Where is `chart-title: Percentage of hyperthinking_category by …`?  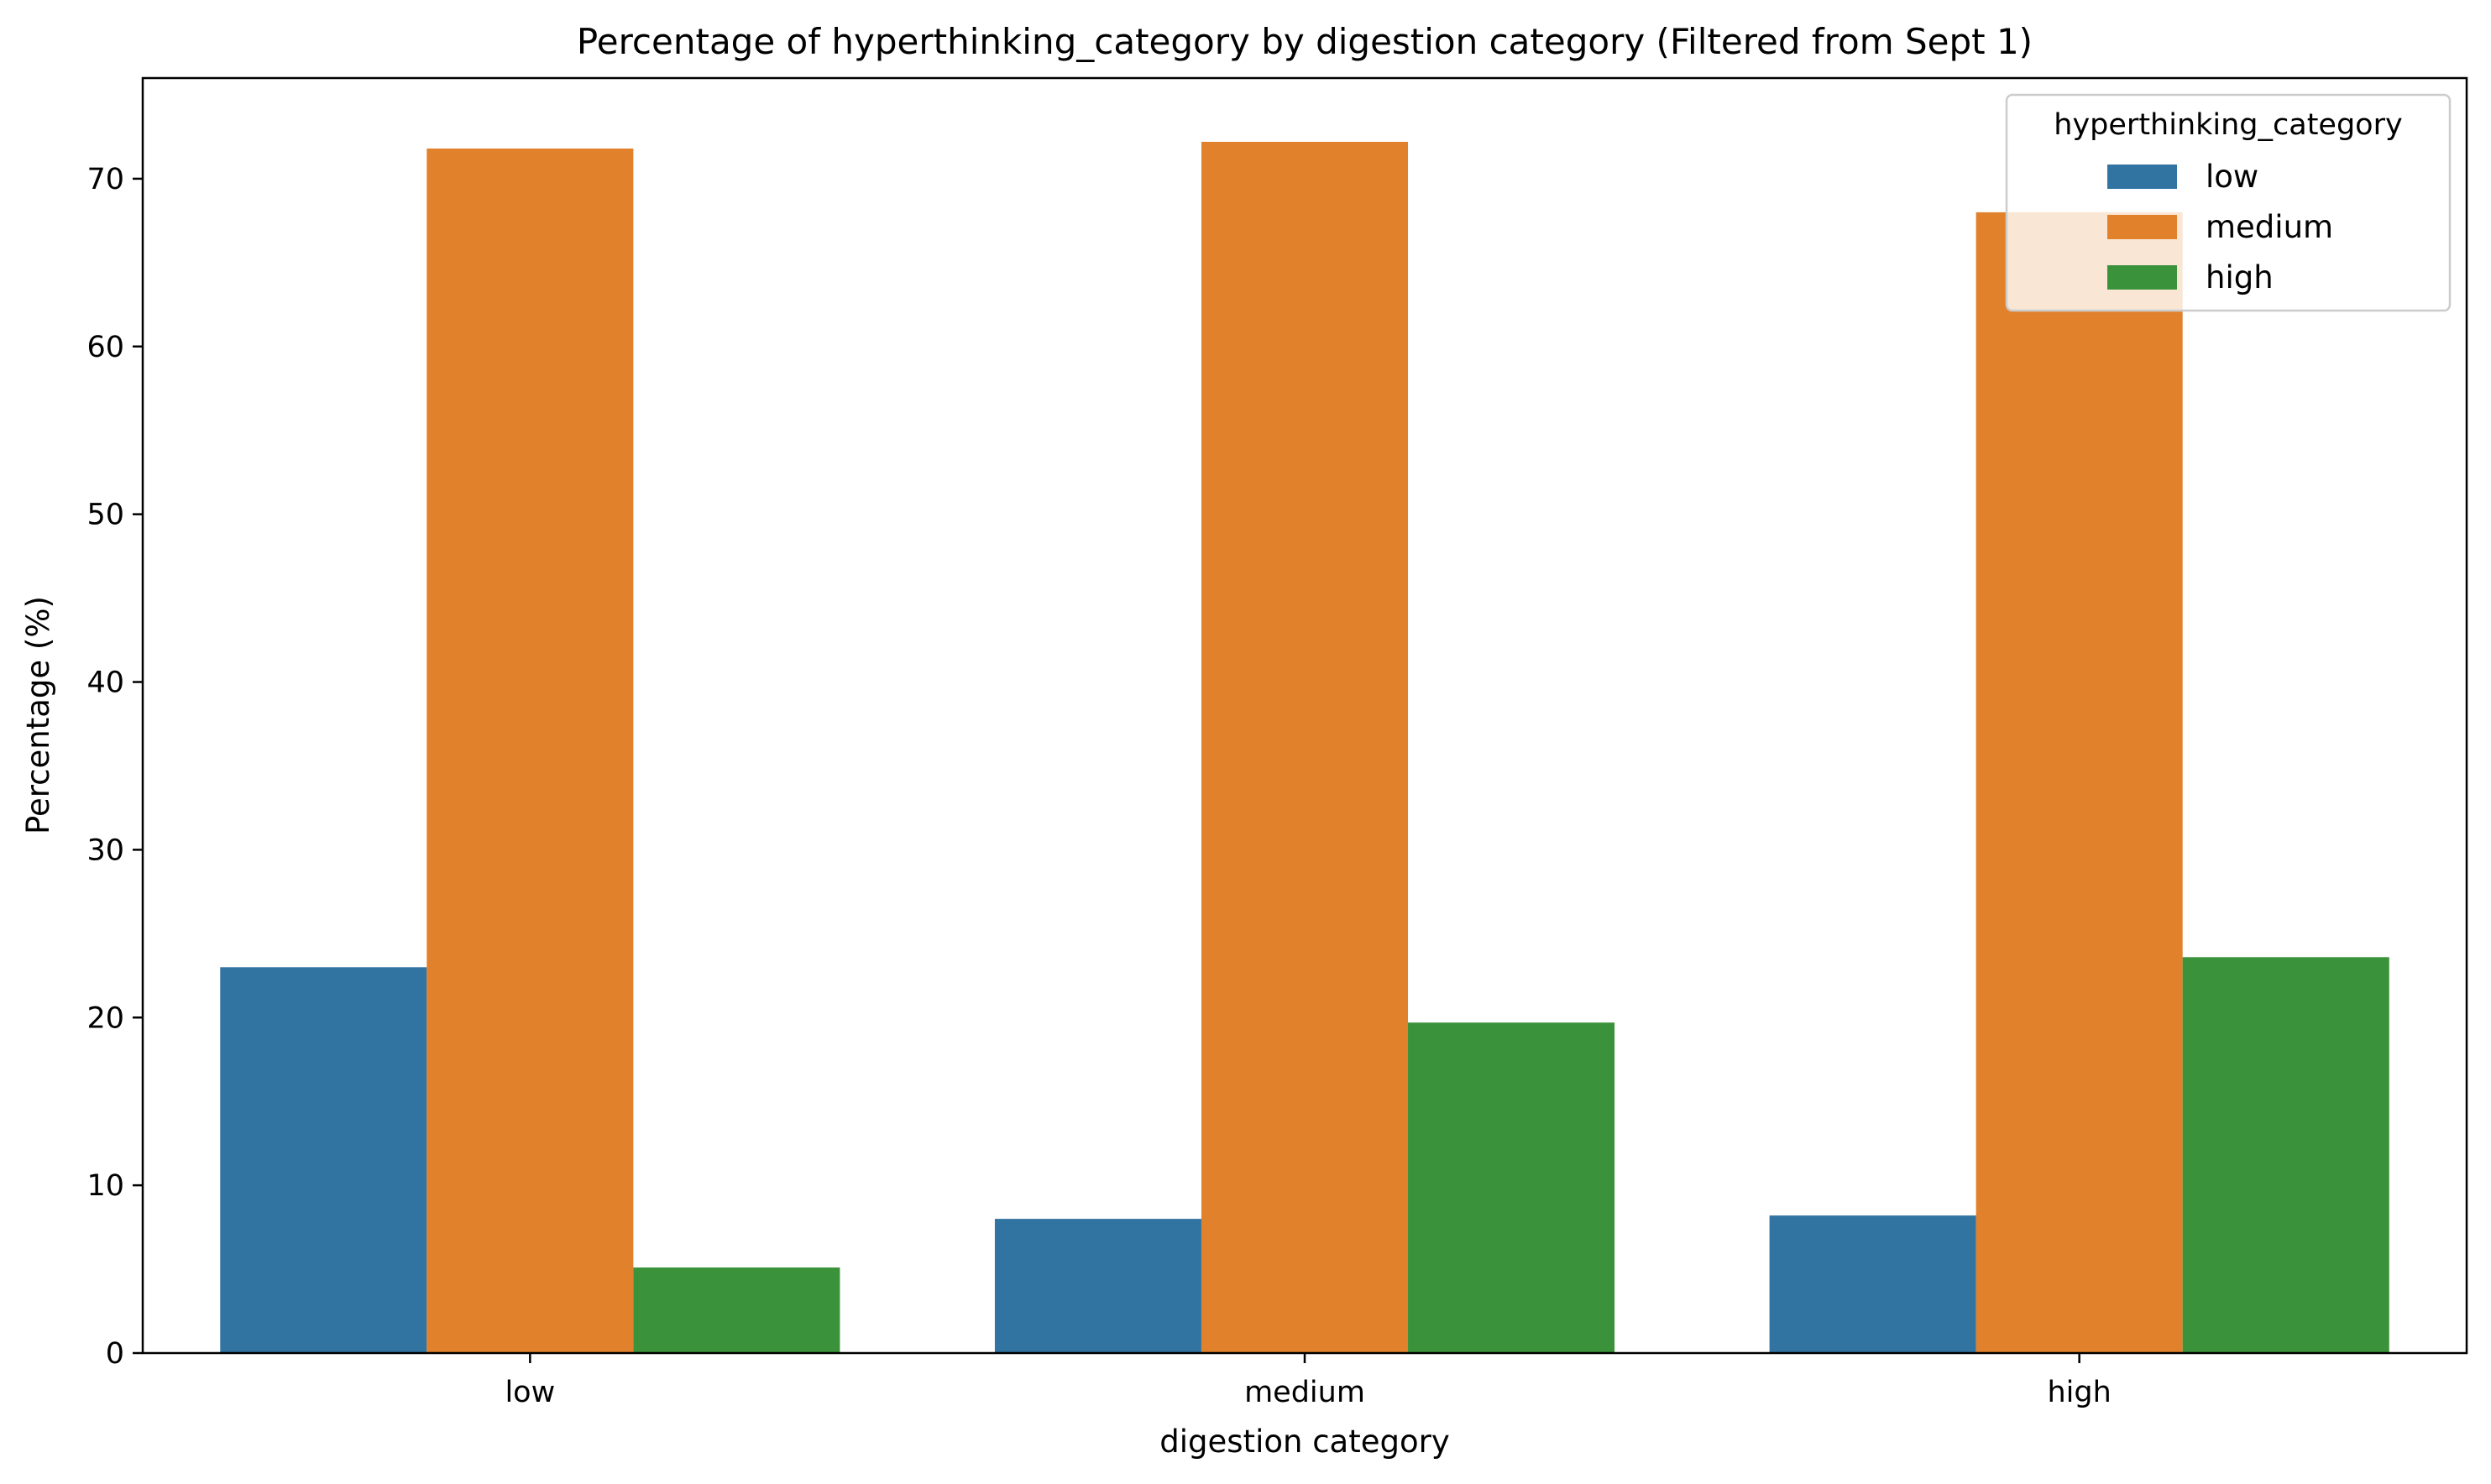 chart-title: Percentage of hyperthinking_category by … is located at coordinates (1305, 41).